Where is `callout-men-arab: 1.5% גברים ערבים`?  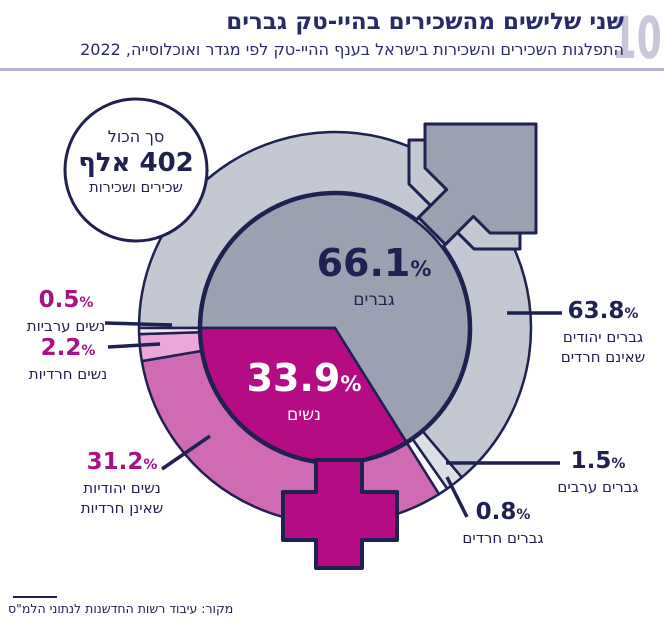 callout-men-arab: 1.5% גברים ערבים is located at coordinates (597, 473).